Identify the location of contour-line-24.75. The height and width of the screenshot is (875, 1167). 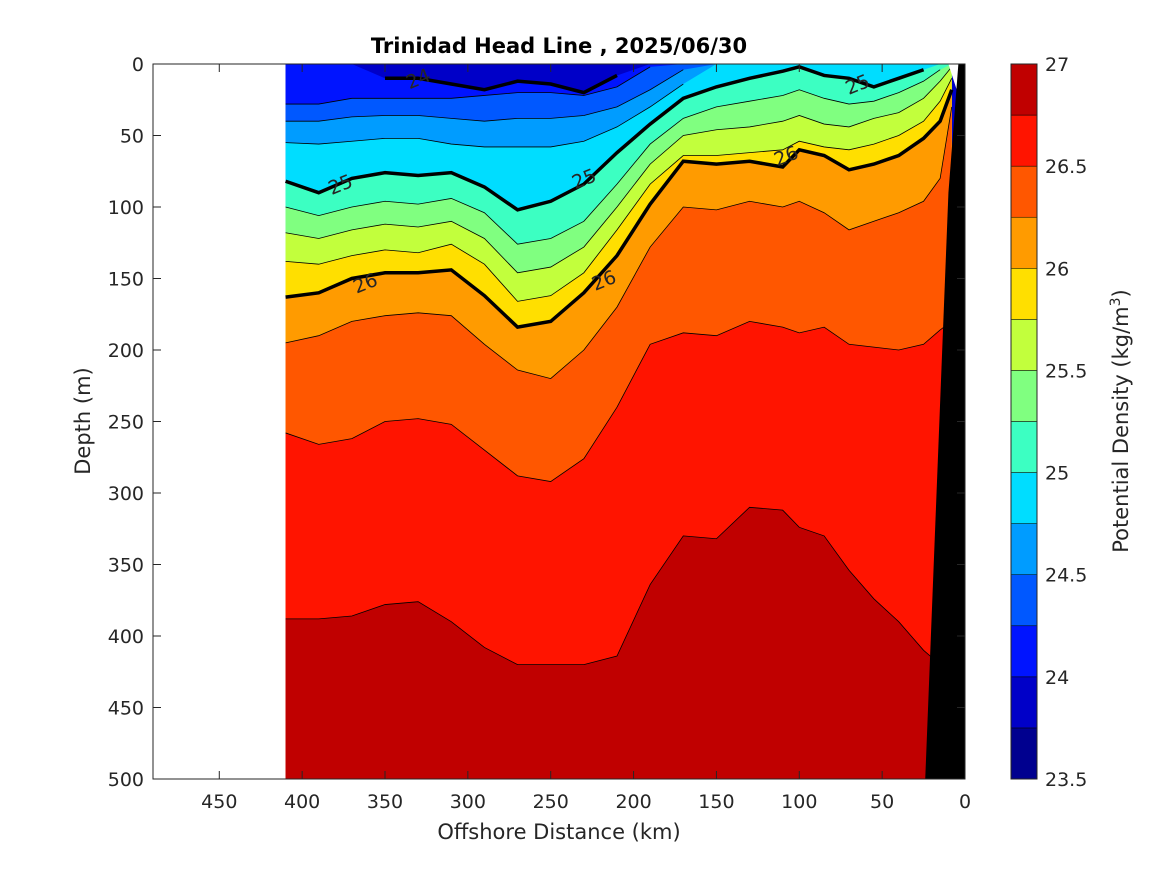
(484, 115).